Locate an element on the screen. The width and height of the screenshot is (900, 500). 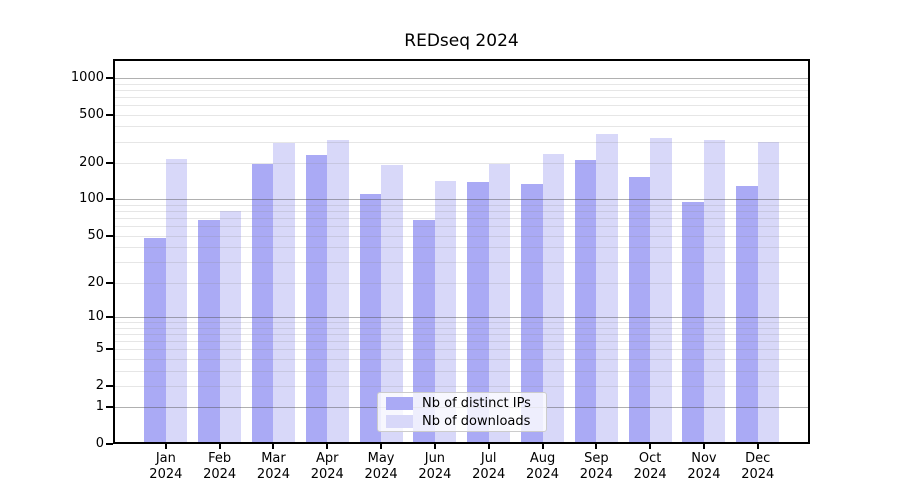
bar-downloads-nov is located at coordinates (714, 291).